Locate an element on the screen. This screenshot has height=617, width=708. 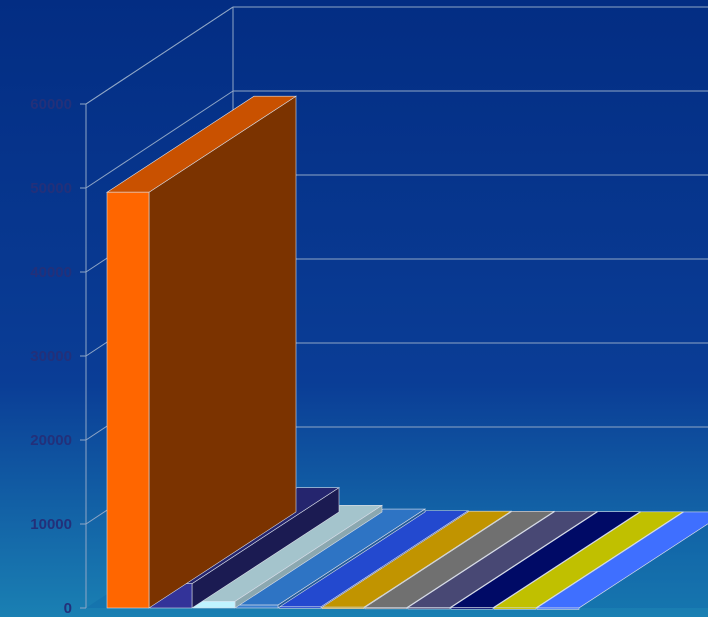
y-axis-ticks: 0 10000 20000 30000 40000 50000 60000 is located at coordinates (58, 356).